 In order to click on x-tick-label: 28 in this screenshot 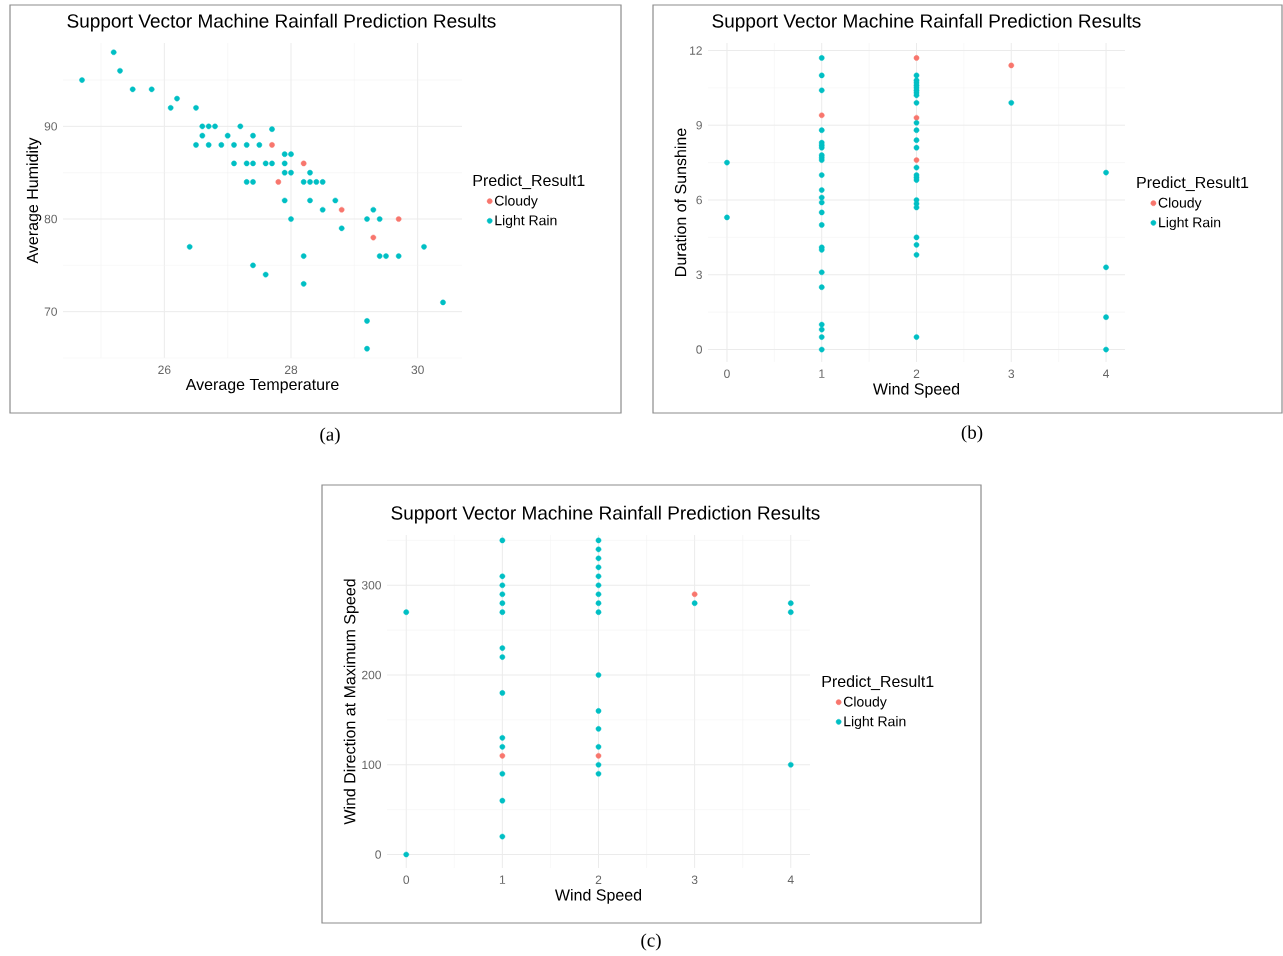, I will do `click(291, 370)`.